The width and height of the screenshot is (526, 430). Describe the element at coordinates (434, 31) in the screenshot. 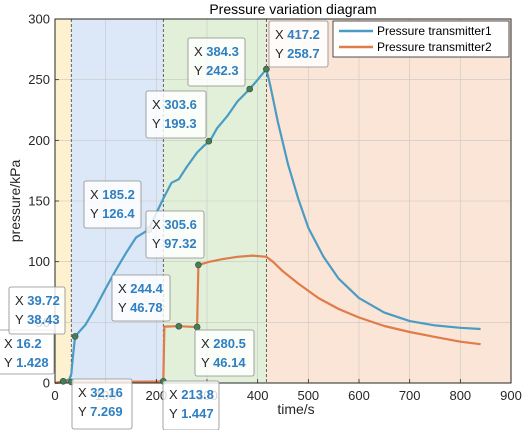

I see `legend-label-series-1: Pressure transmitter1` at that location.